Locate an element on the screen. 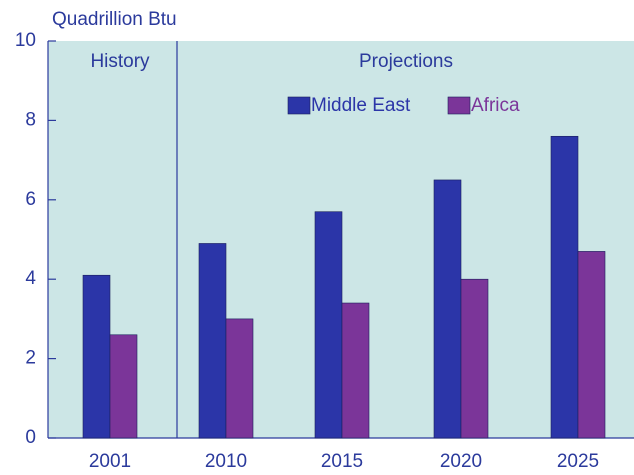 Image resolution: width=634 pixels, height=475 pixels. y-tick-label: 10 is located at coordinates (25, 40).